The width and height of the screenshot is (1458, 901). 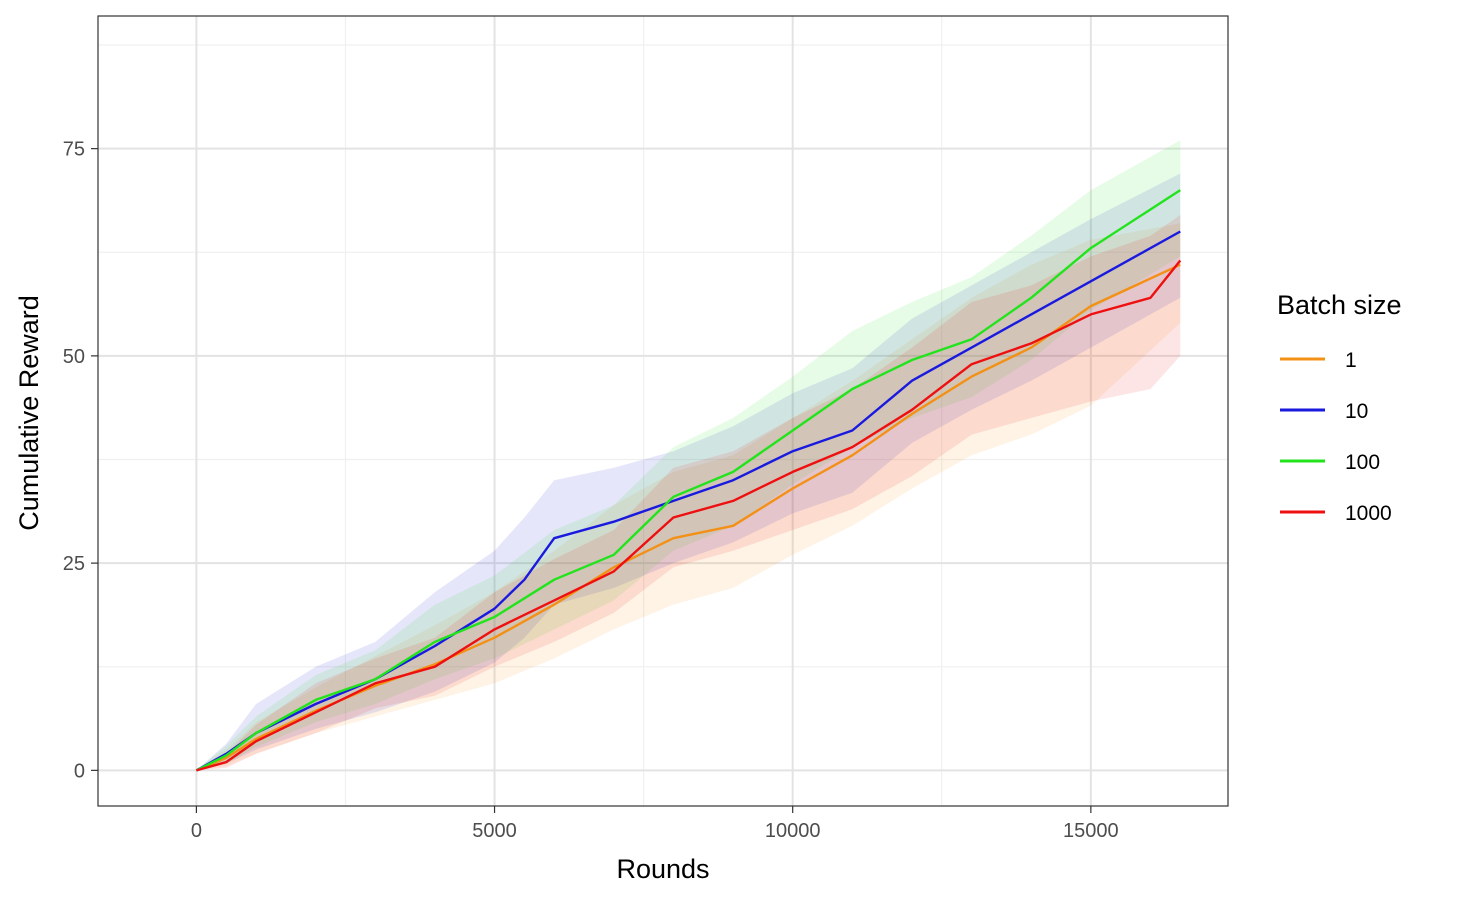 I want to click on legend-title: Batch size, so click(x=1339, y=305).